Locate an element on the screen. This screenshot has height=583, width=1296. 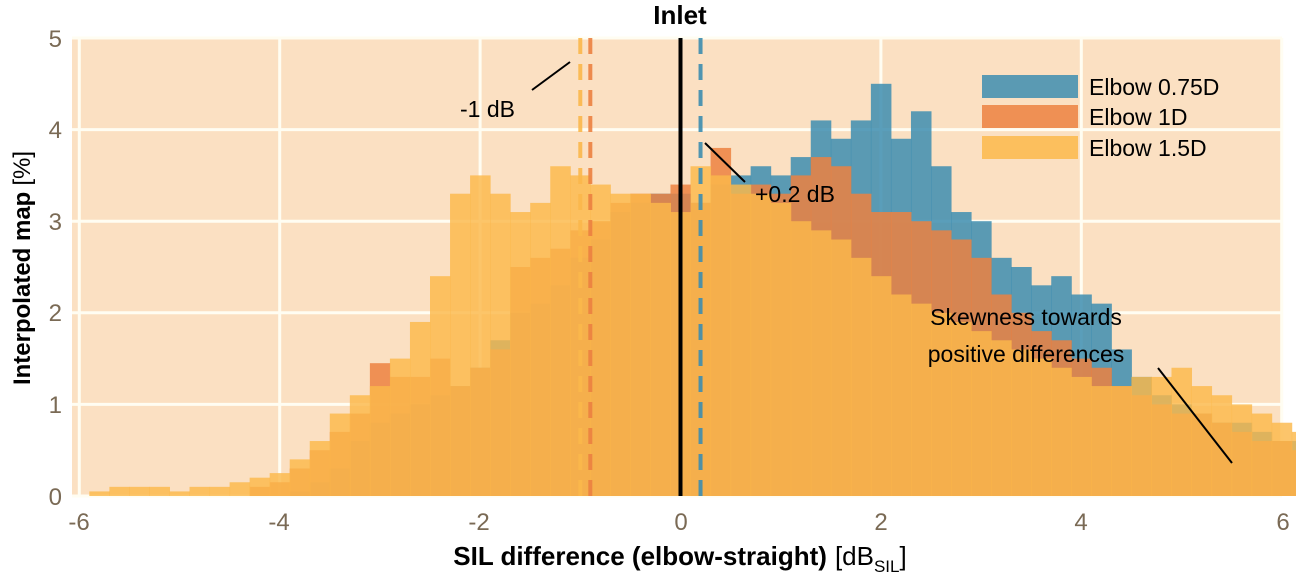
x-tick-label: 4 is located at coordinates (1080, 522).